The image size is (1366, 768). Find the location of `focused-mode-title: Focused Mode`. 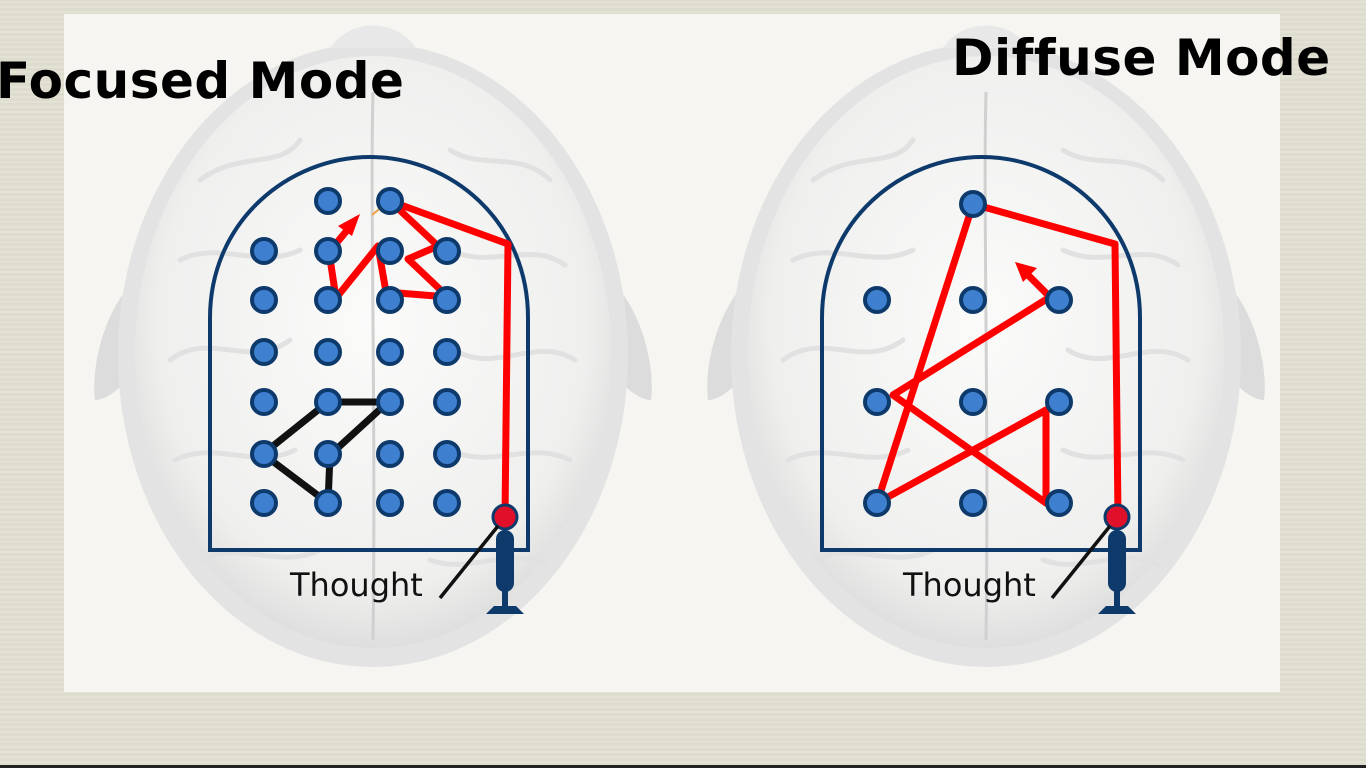

focused-mode-title: Focused Mode is located at coordinates (202, 81).